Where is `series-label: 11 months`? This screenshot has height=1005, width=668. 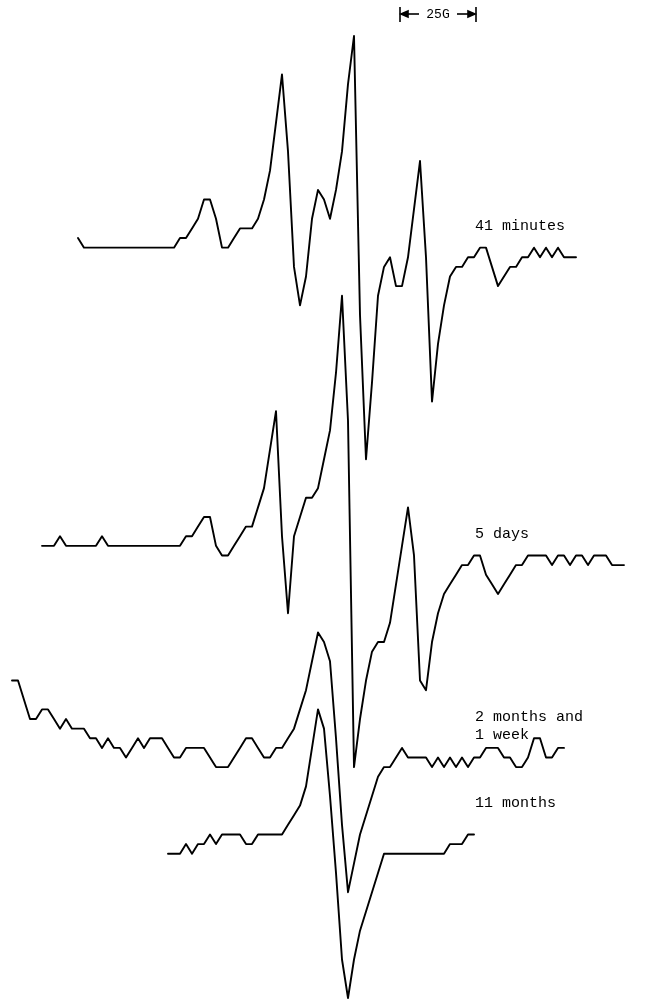 series-label: 11 months is located at coordinates (516, 804).